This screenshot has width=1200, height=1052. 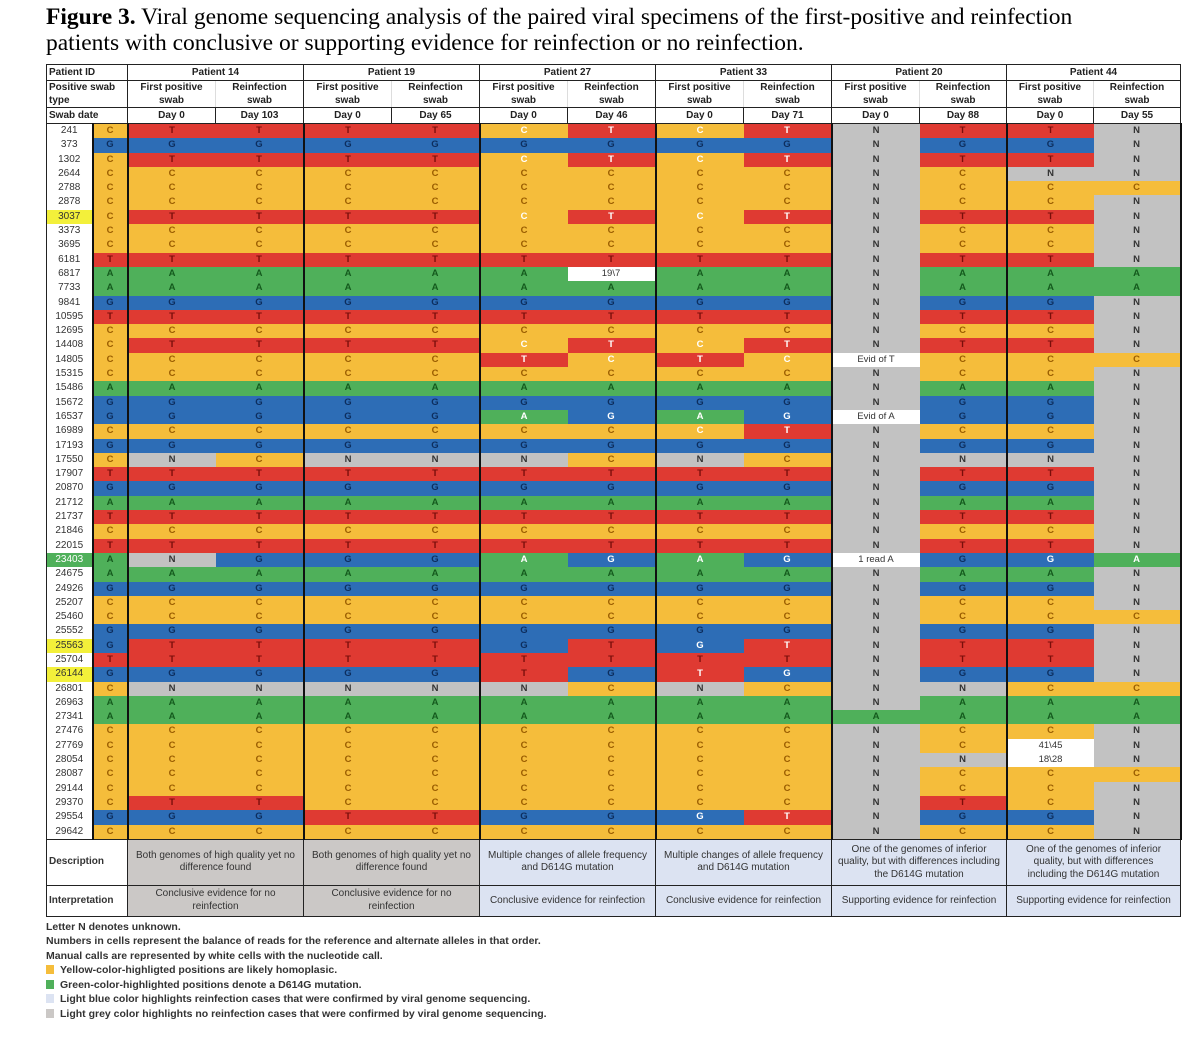 I want to click on patient-id-label: Patient ID, so click(x=87, y=72).